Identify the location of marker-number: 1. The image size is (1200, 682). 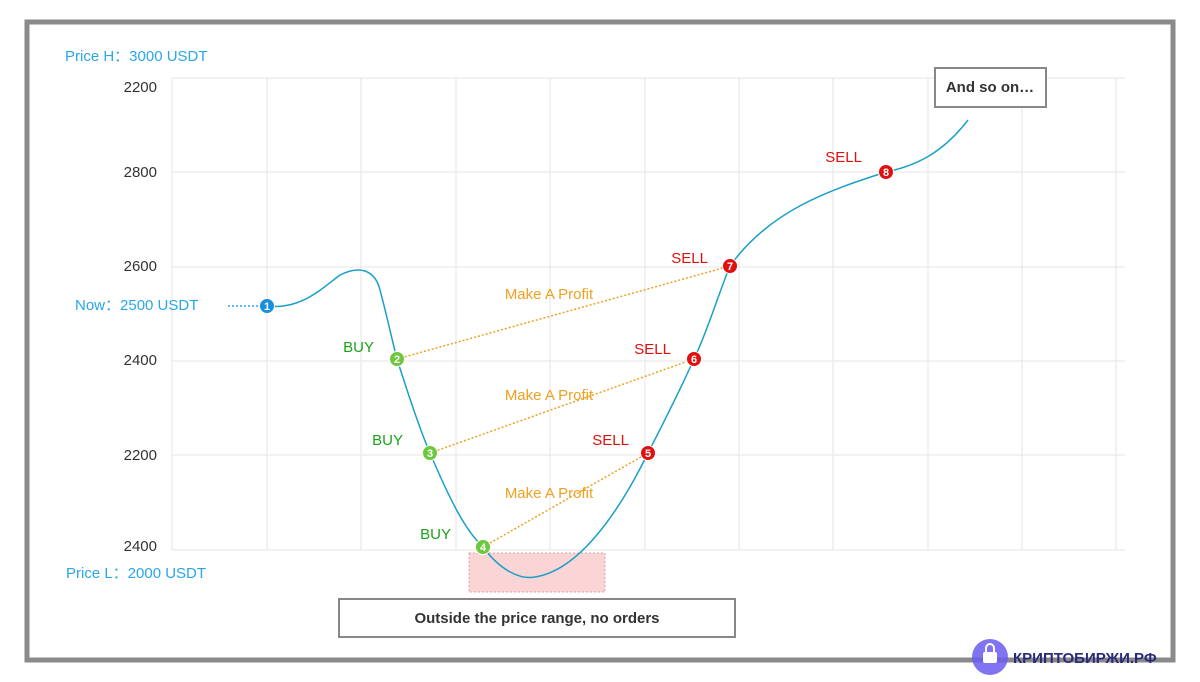
(267, 307).